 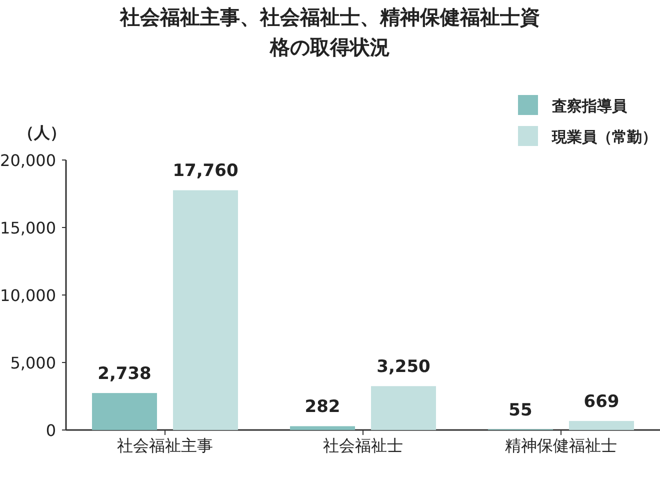 I want to click on y-tick-label: 20,000, so click(x=28, y=160).